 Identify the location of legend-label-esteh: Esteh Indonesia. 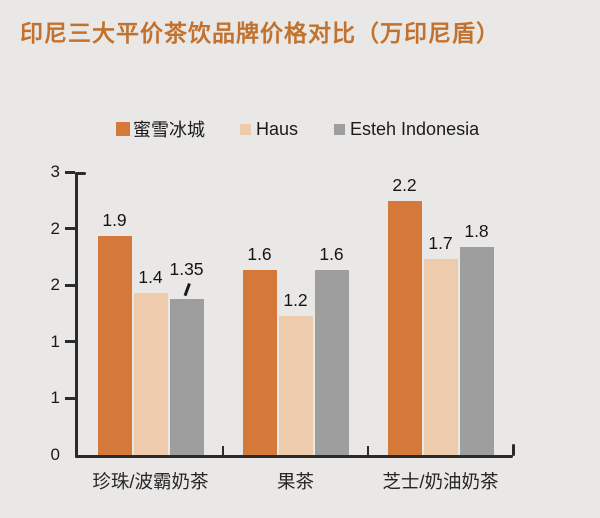
(415, 128).